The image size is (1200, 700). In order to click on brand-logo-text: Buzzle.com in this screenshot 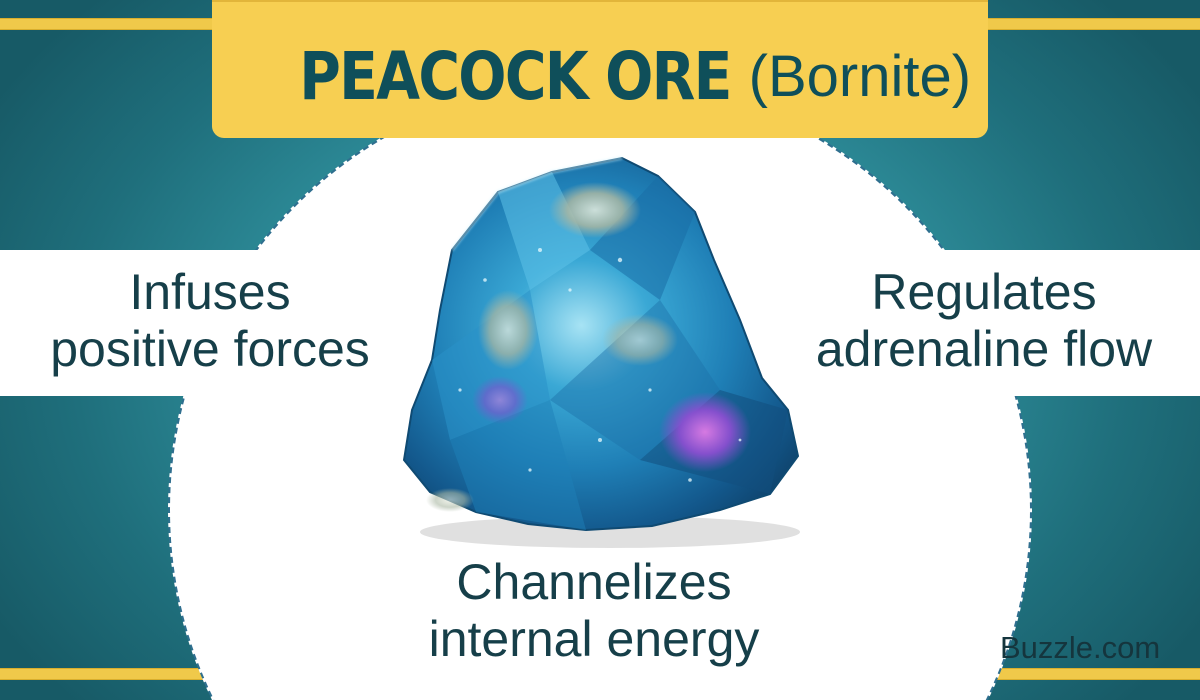, I will do `click(1080, 647)`.